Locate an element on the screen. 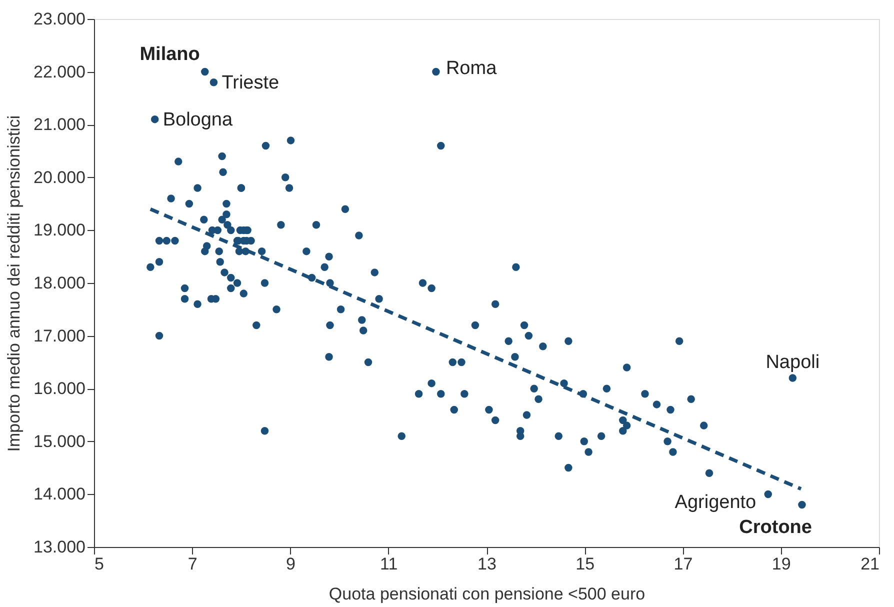 The height and width of the screenshot is (607, 894). x-tick-label: 17 is located at coordinates (683, 564).